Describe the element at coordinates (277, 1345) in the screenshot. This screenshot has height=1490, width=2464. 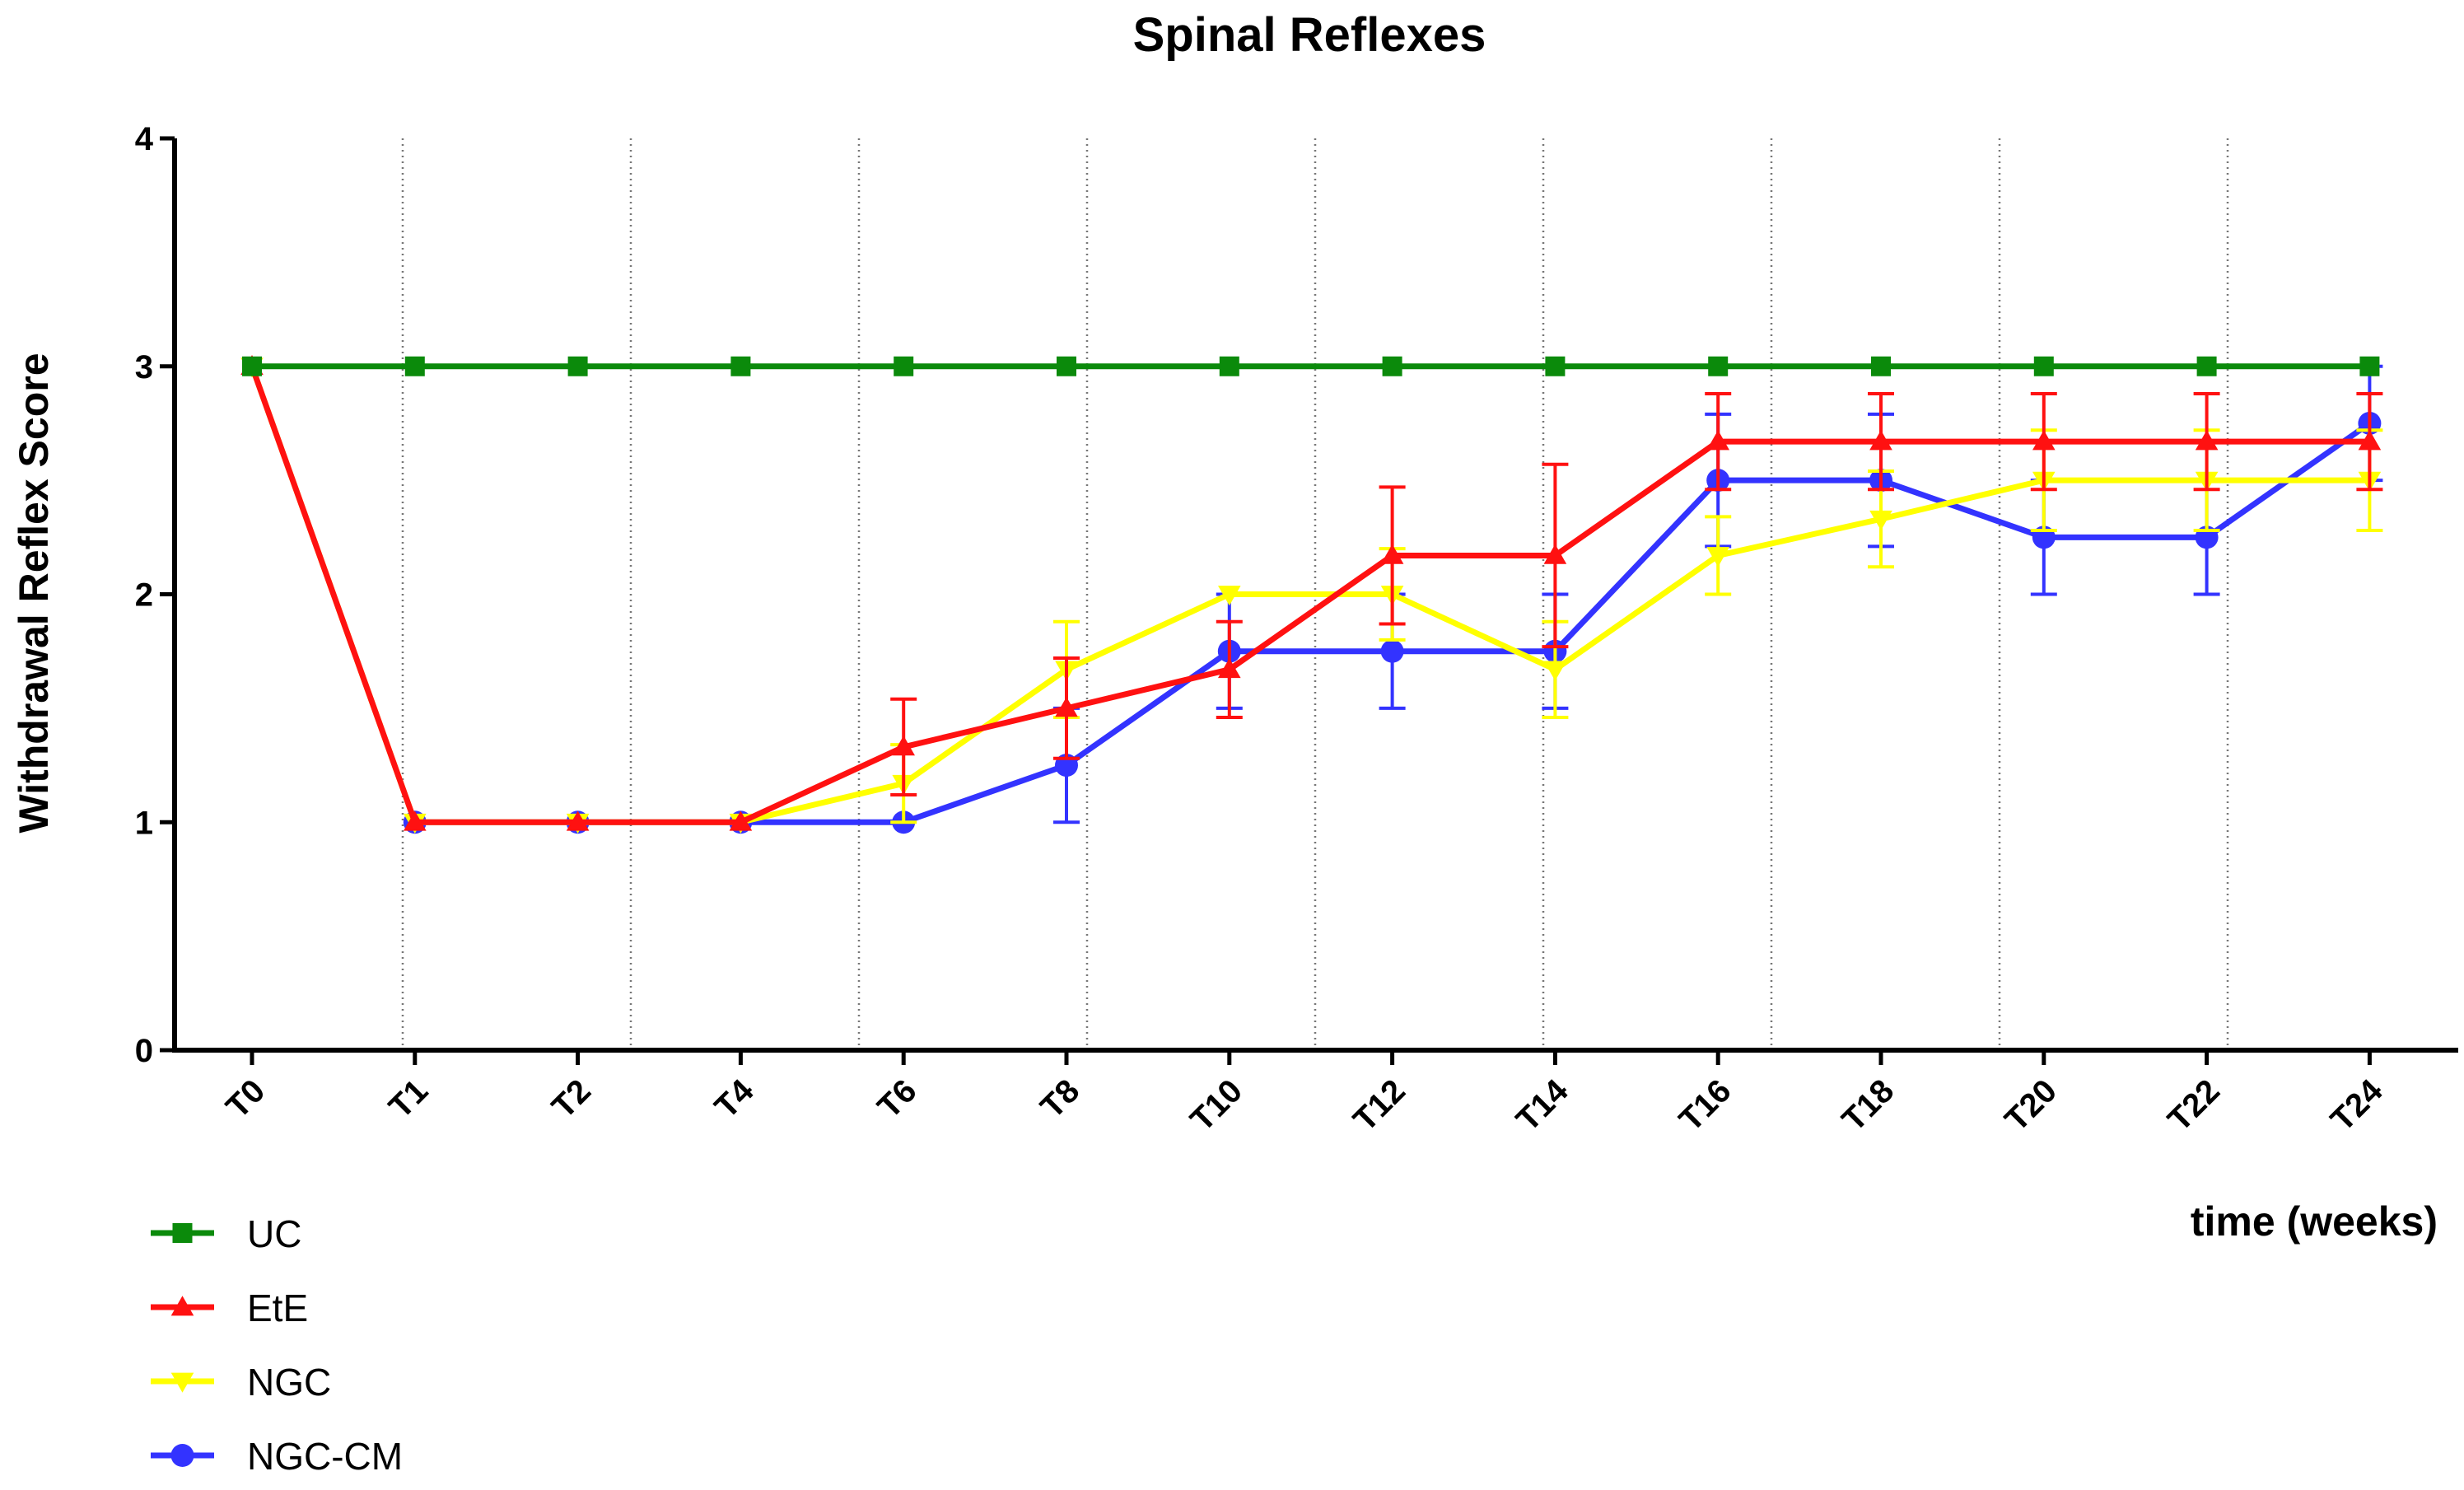
I see `legend: UC EtE NGC NGC-CM` at that location.